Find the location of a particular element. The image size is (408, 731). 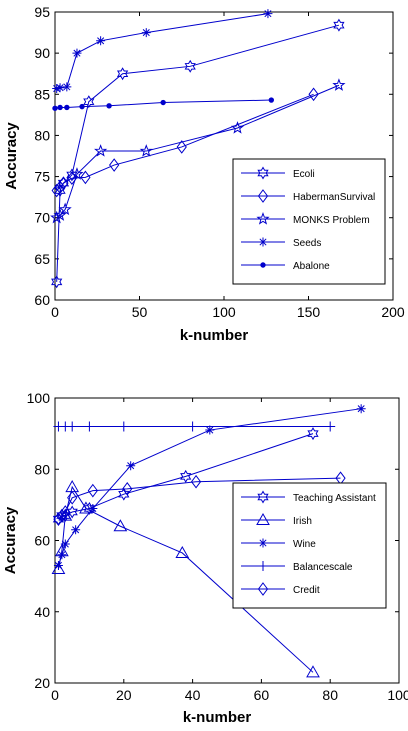

legend-box is located at coordinates (309, 221).